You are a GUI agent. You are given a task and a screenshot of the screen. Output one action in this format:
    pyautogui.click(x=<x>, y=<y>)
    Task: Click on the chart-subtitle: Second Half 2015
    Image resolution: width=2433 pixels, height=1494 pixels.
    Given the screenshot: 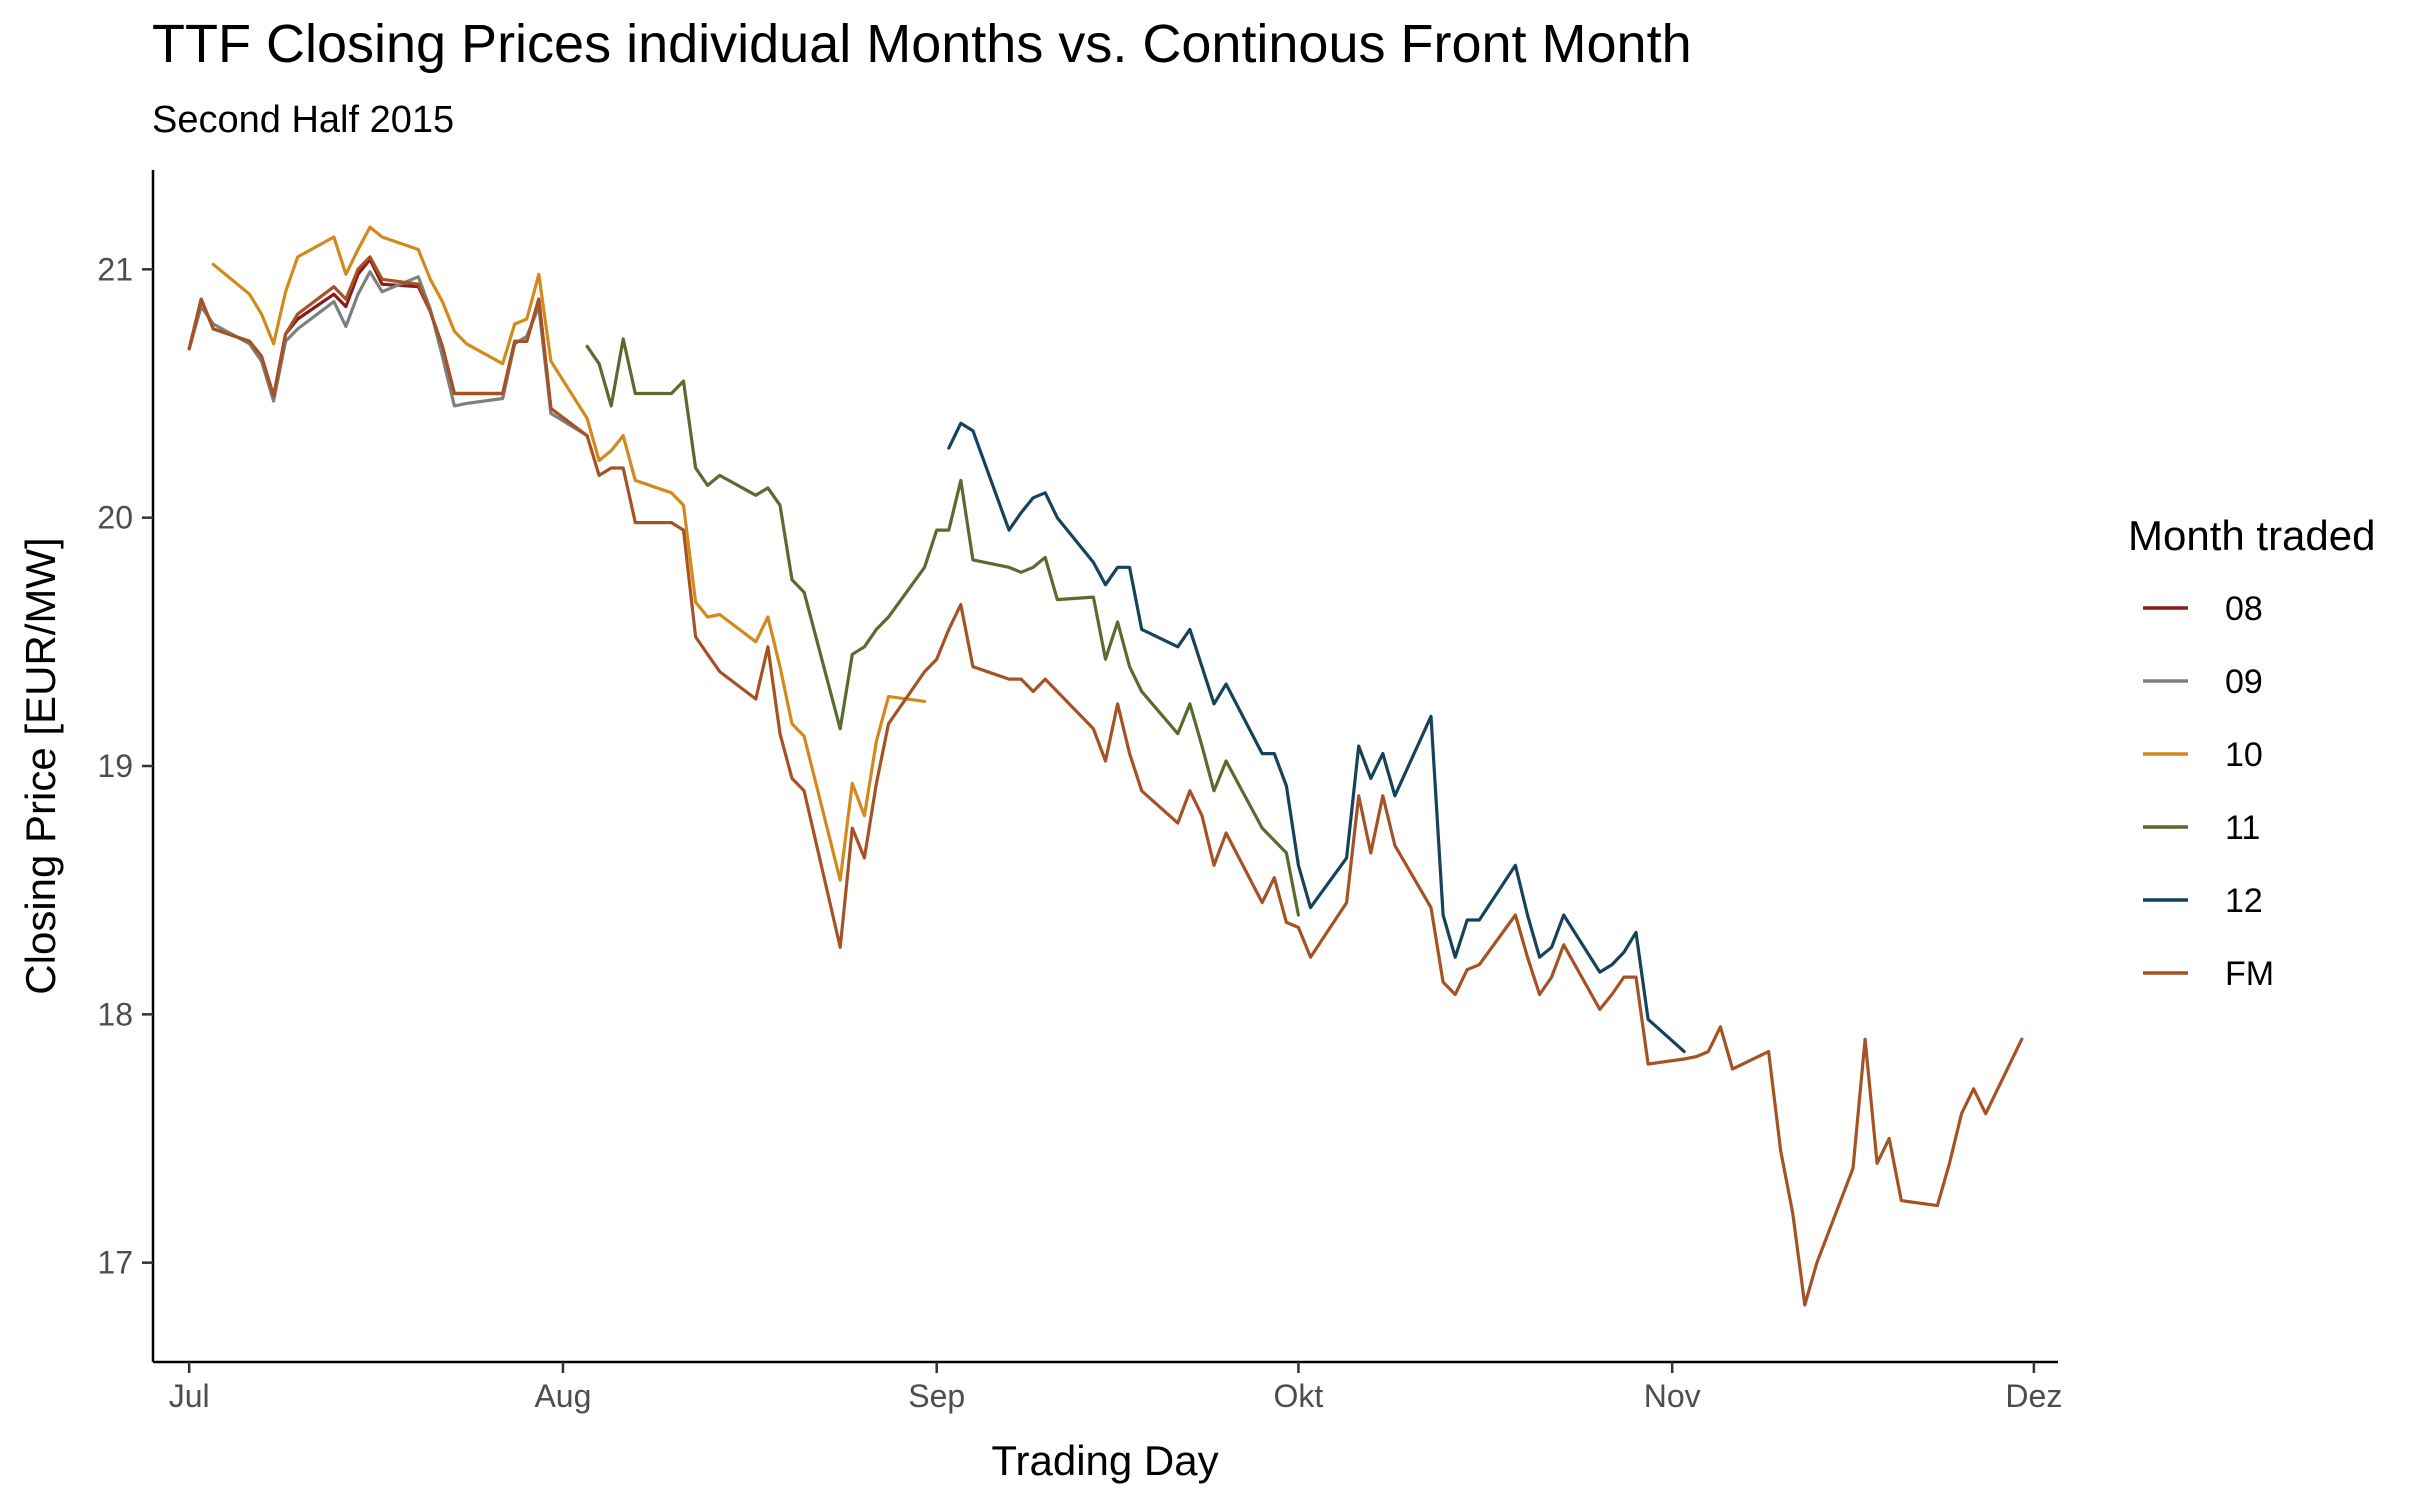 What is the action you would take?
    pyautogui.click(x=303, y=120)
    